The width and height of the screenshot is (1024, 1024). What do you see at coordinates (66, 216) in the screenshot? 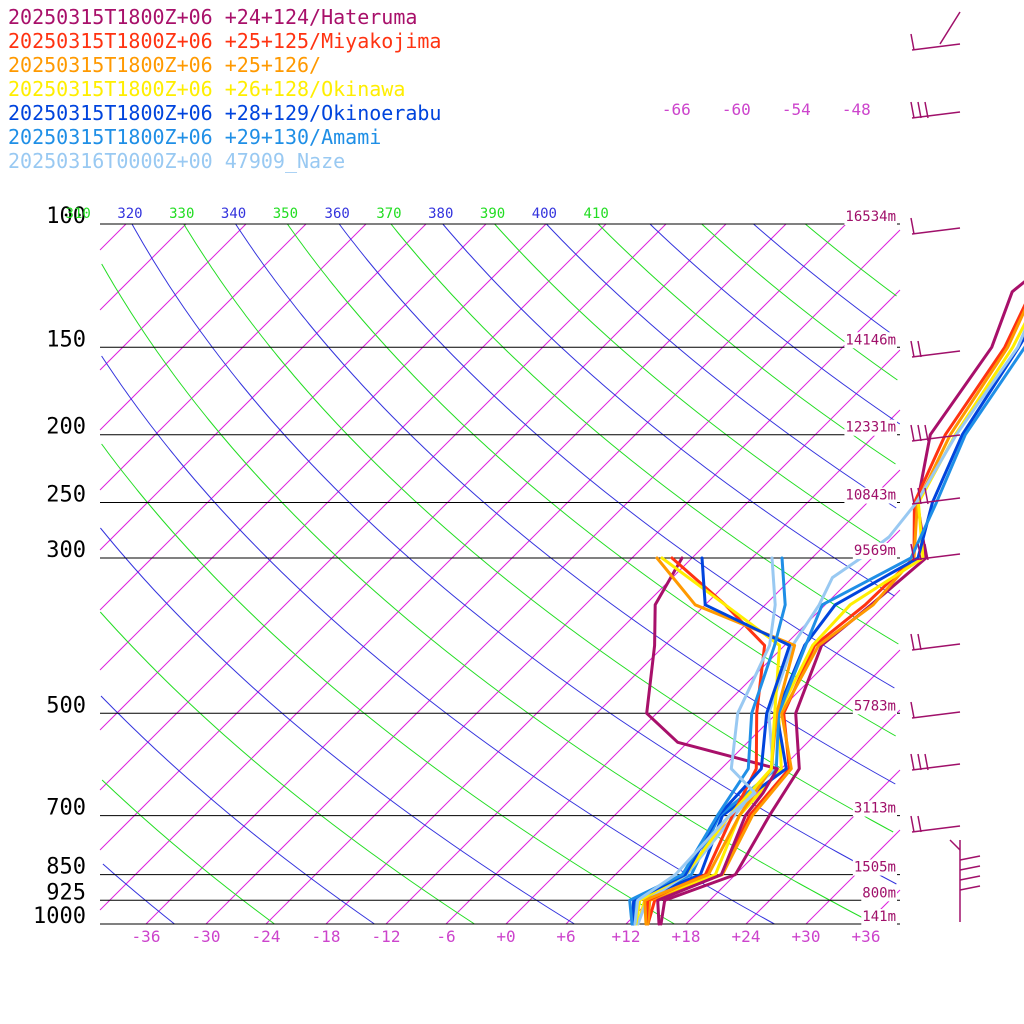
I see `pressure-tick-label: 100` at bounding box center [66, 216].